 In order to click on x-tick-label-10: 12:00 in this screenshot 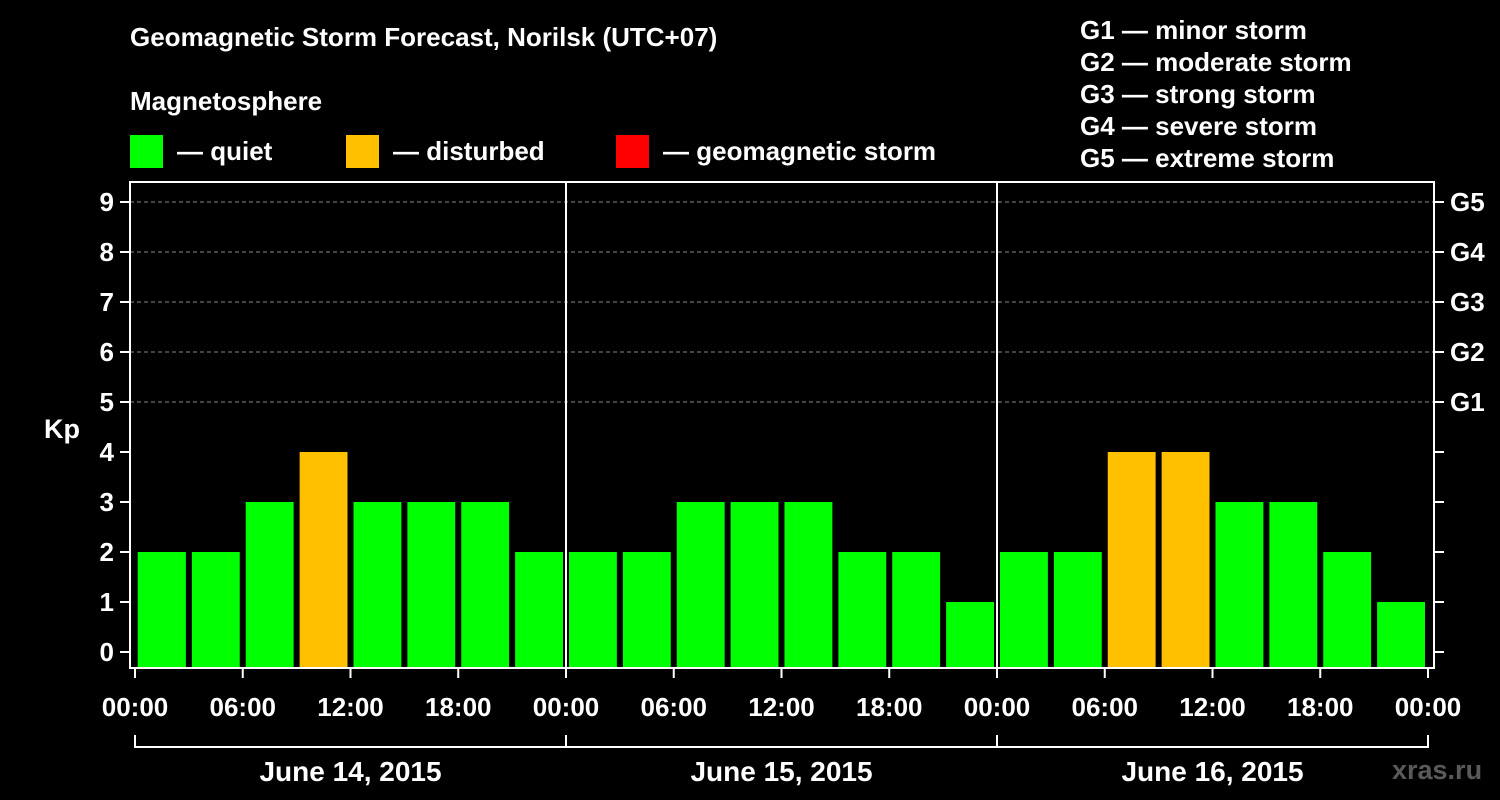, I will do `click(1212, 707)`.